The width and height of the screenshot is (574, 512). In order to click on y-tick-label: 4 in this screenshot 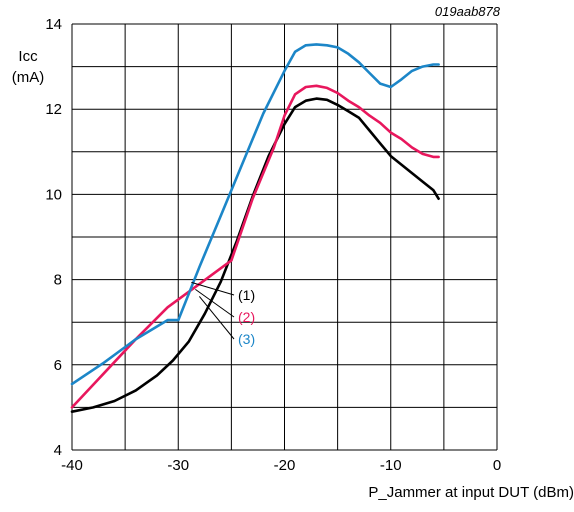, I will do `click(58, 450)`.